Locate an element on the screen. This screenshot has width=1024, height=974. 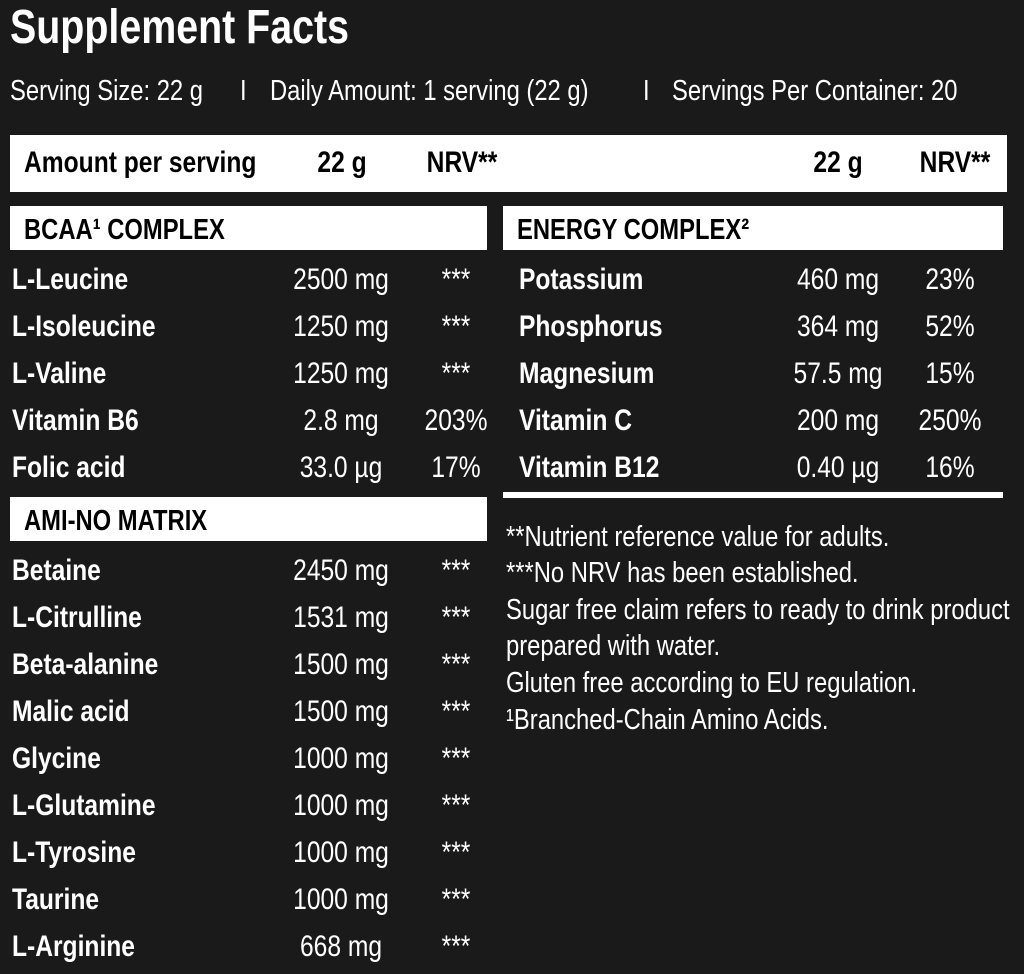
nutrient-name: Taurine is located at coordinates (56, 899).